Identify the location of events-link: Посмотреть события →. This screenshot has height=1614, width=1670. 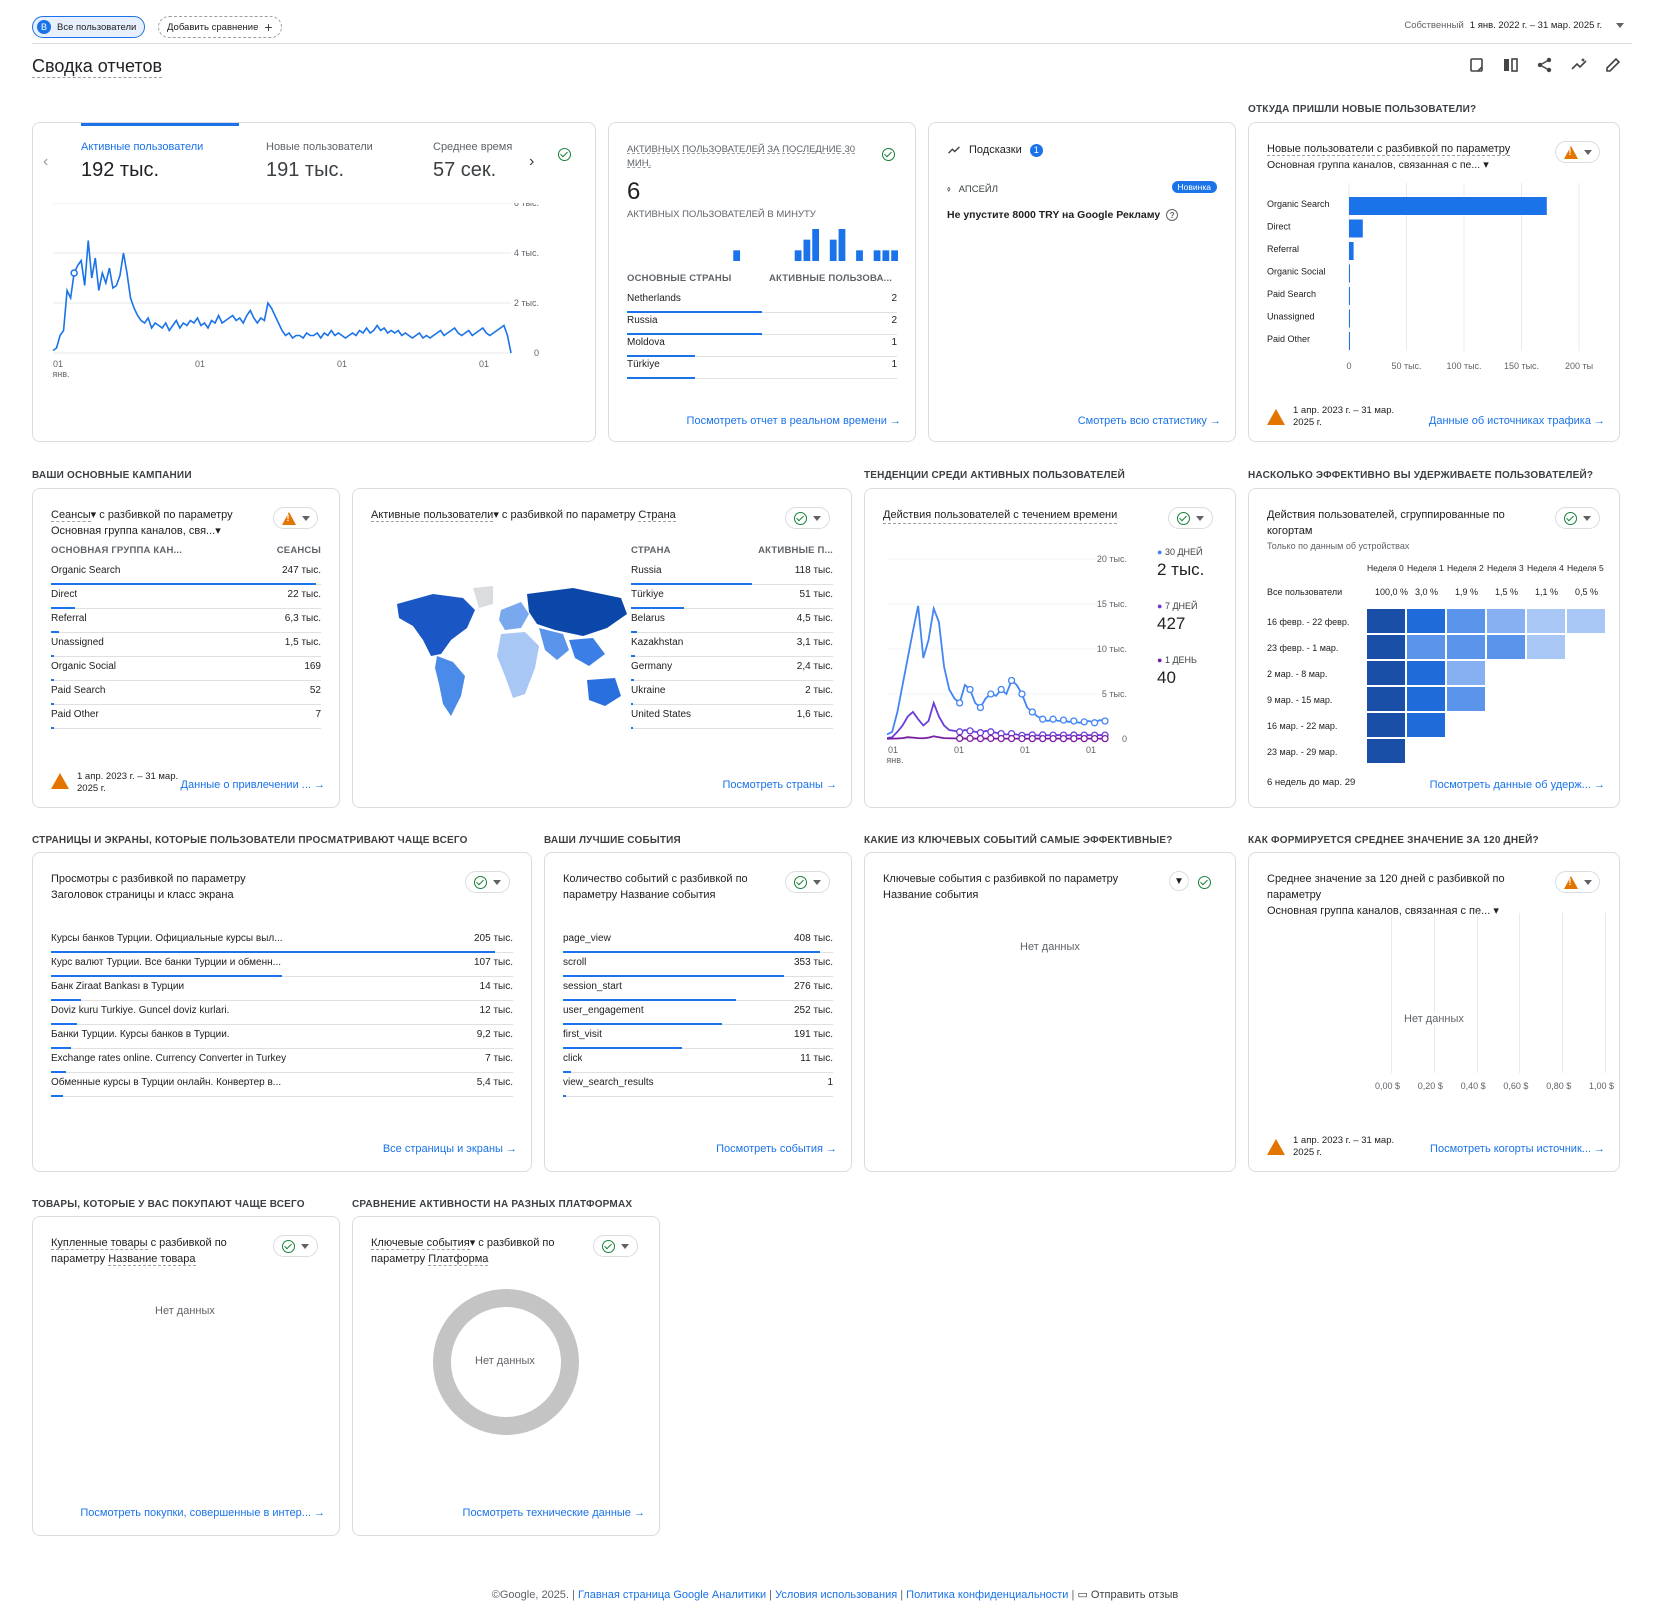
(776, 1149).